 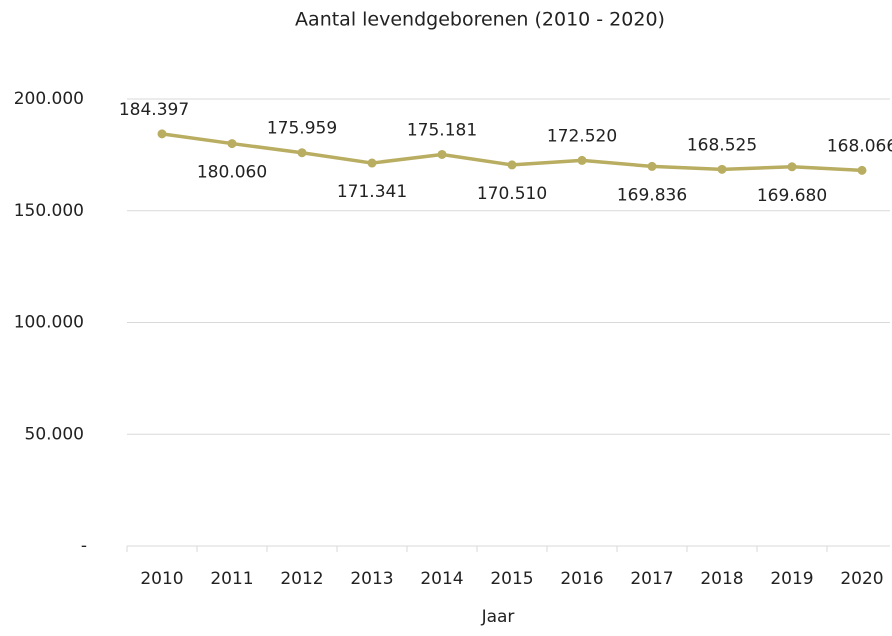 I want to click on data-label: 172.520, so click(x=582, y=136).